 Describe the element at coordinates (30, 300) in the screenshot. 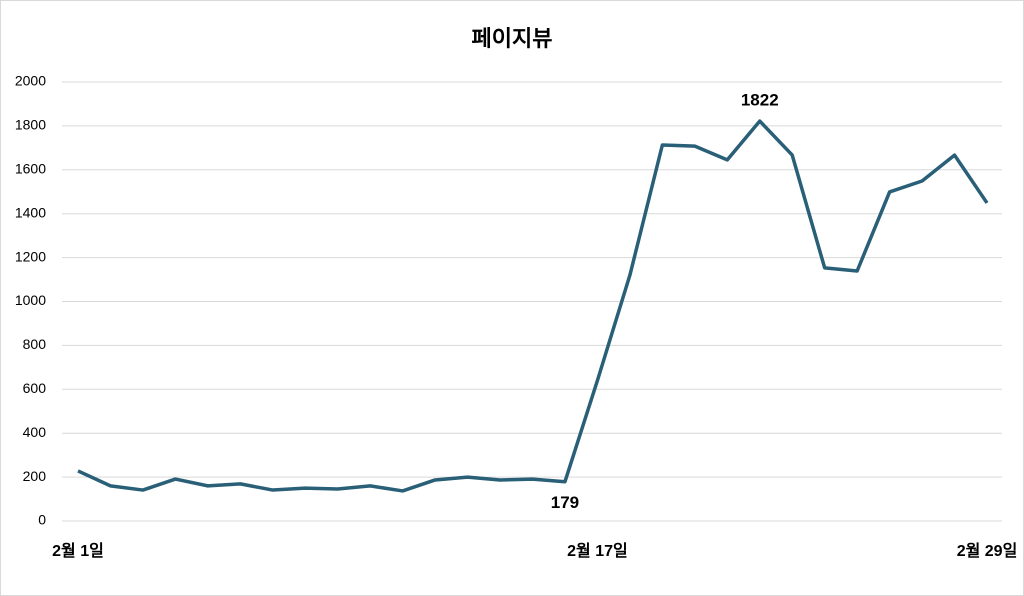

I see `y-tick-label: 1000` at that location.